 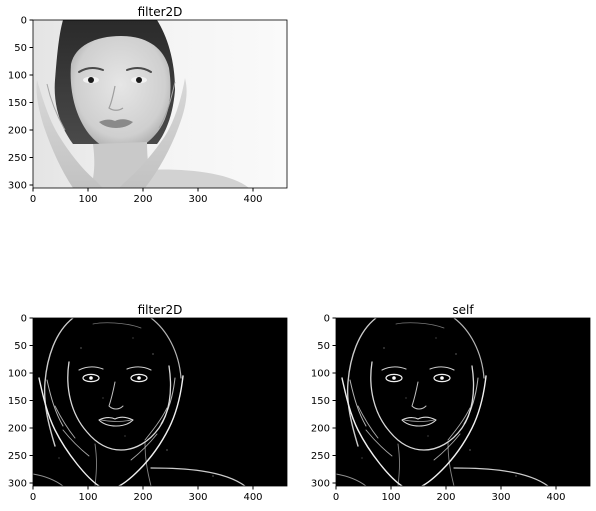 I want to click on panel-title: self, so click(x=463, y=310).